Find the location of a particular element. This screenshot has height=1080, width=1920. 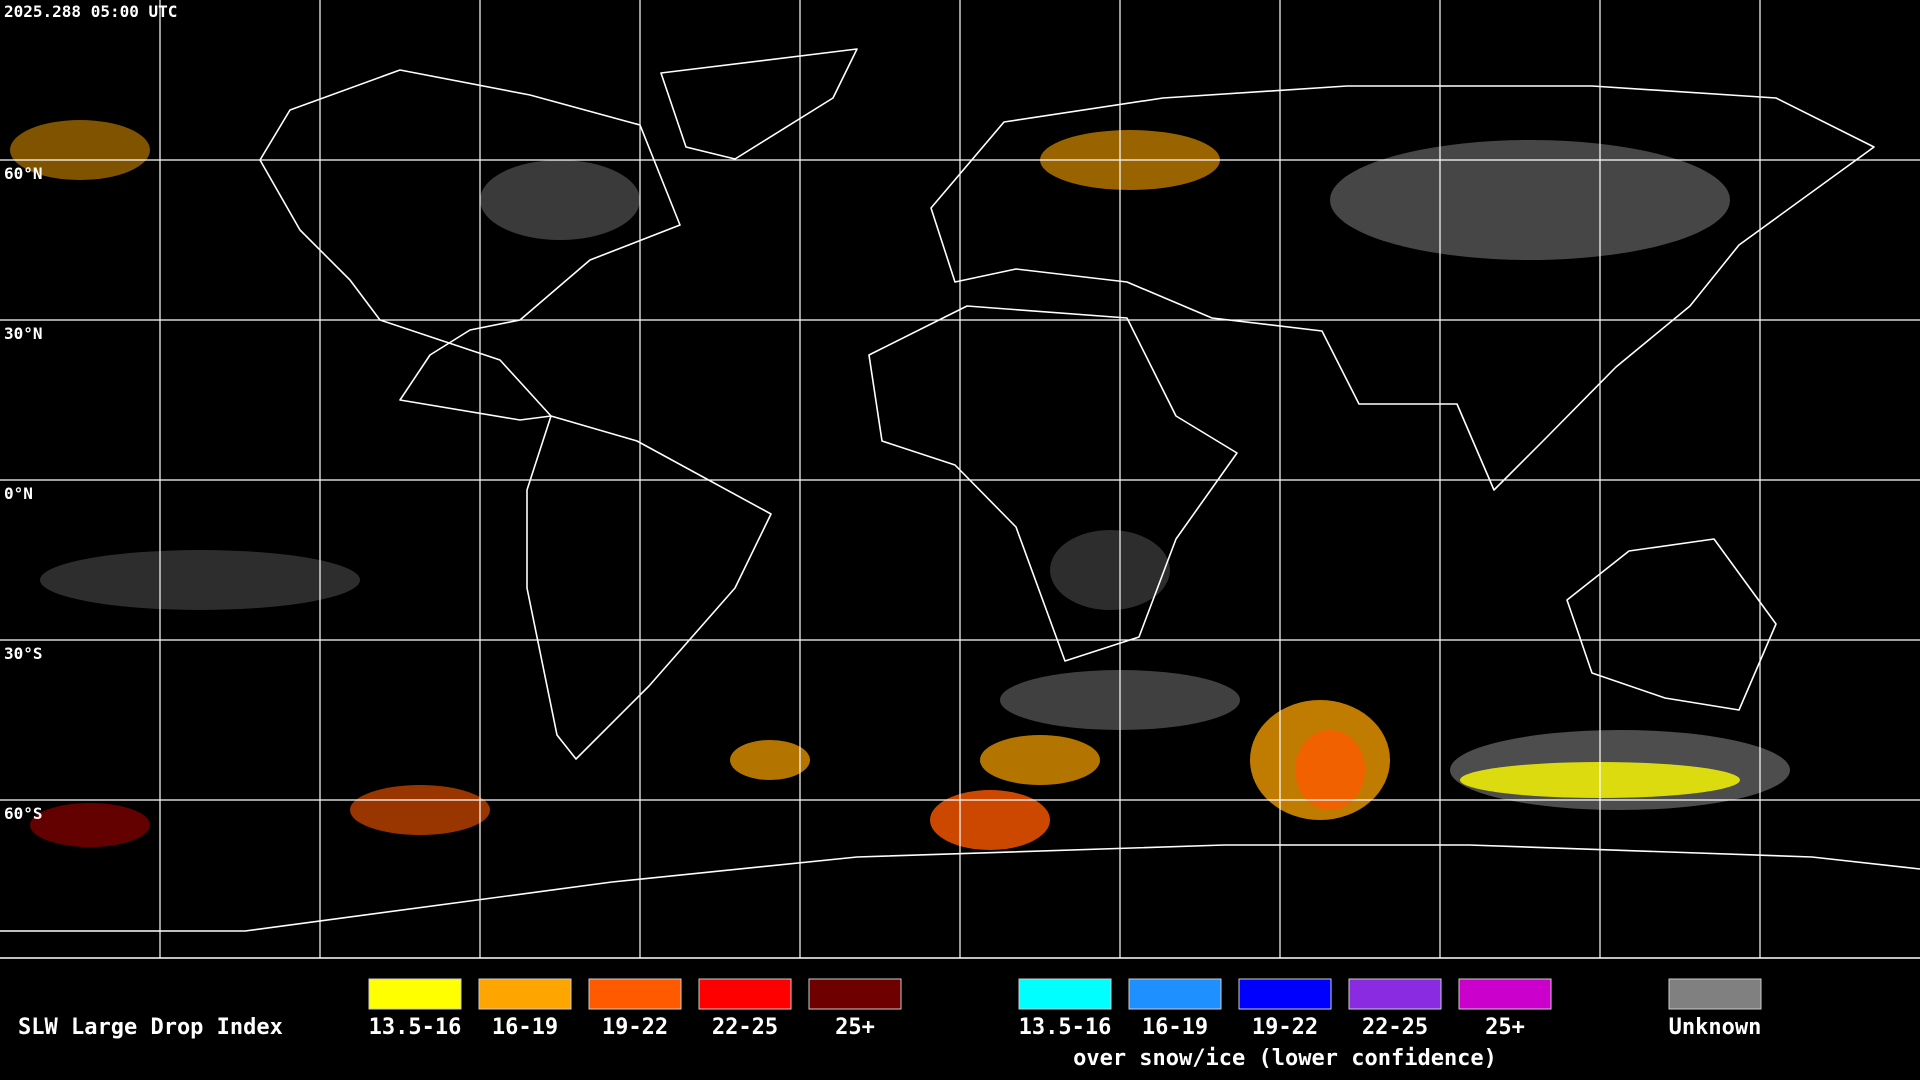

legend-caption: over snow/ice (lower confidence) is located at coordinates (1285, 1058).